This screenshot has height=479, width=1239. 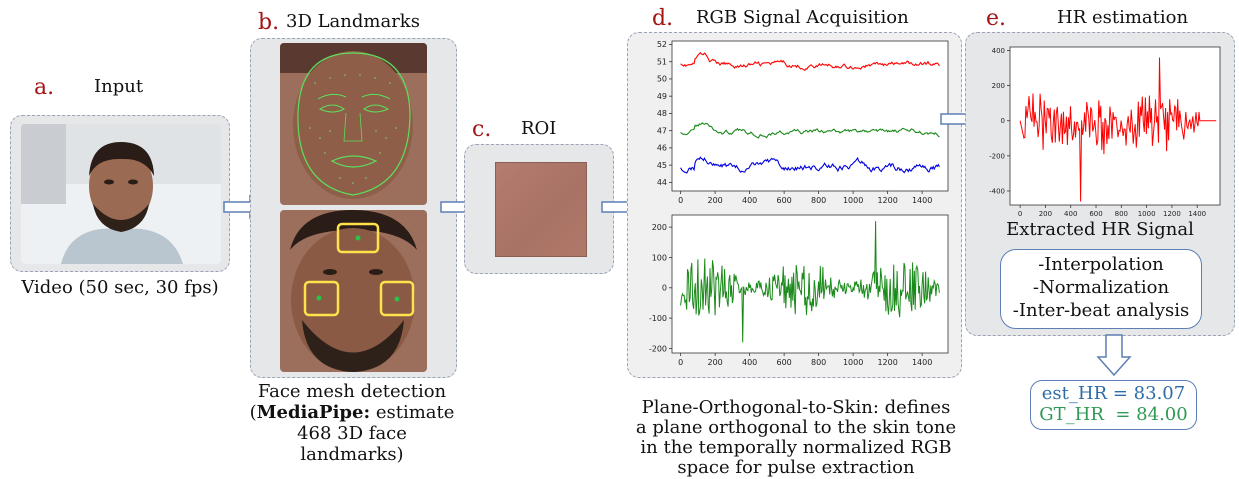 What do you see at coordinates (796, 427) in the screenshot?
I see `rgb-caption-line: a plane orthogonal to the skin tone` at bounding box center [796, 427].